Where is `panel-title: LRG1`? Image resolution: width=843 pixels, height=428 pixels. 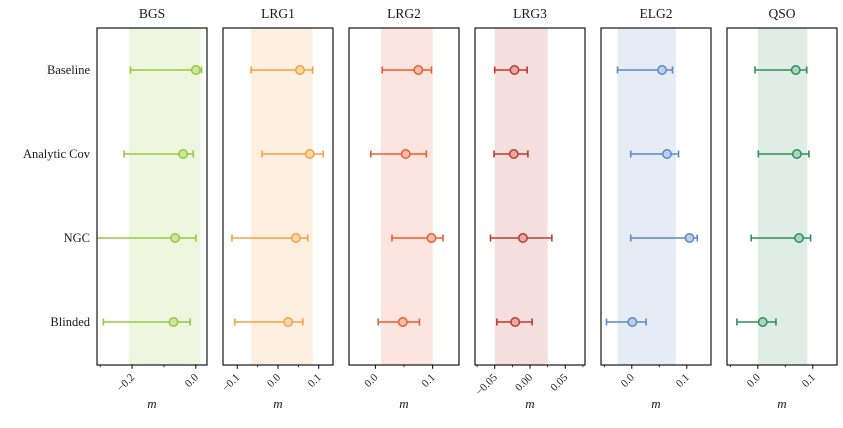
panel-title: LRG1 is located at coordinates (278, 13).